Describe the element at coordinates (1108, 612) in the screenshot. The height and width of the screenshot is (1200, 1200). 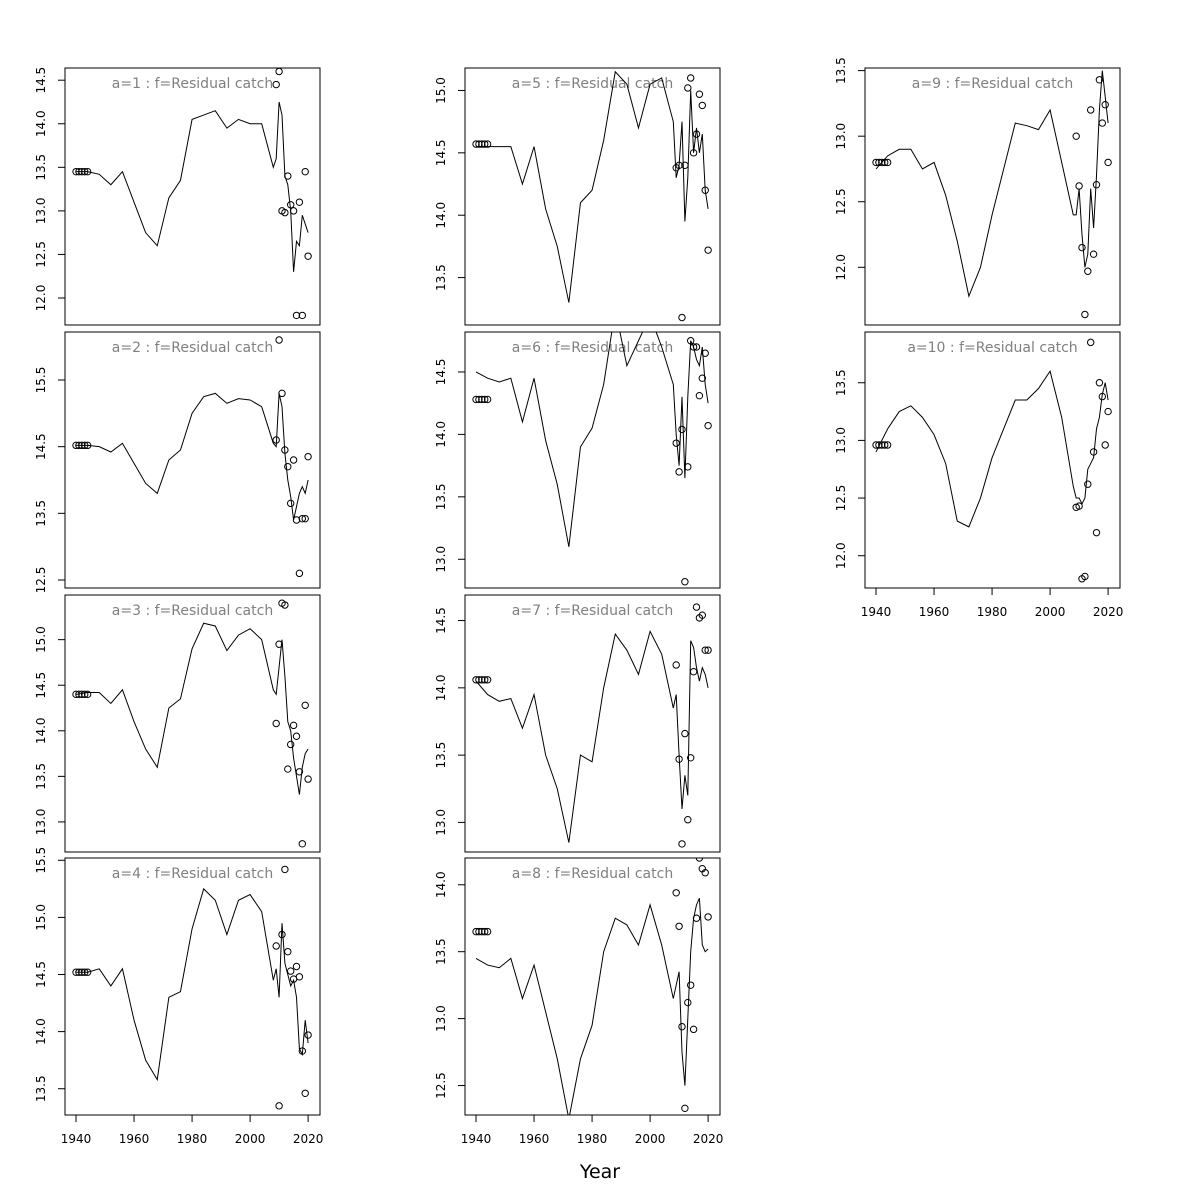
I see `x-tick-label: 2020` at that location.